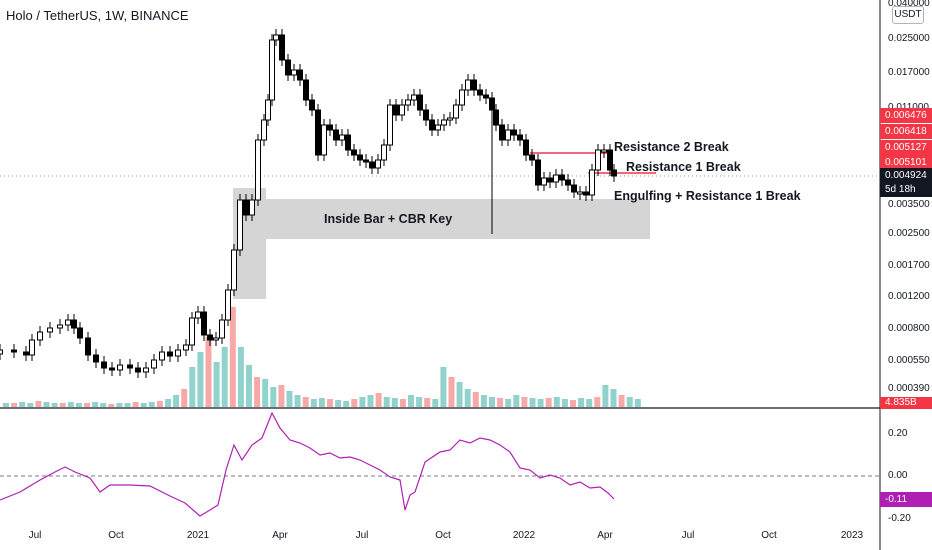  Describe the element at coordinates (322, 357) in the screenshot. I see `volume-bars` at that location.